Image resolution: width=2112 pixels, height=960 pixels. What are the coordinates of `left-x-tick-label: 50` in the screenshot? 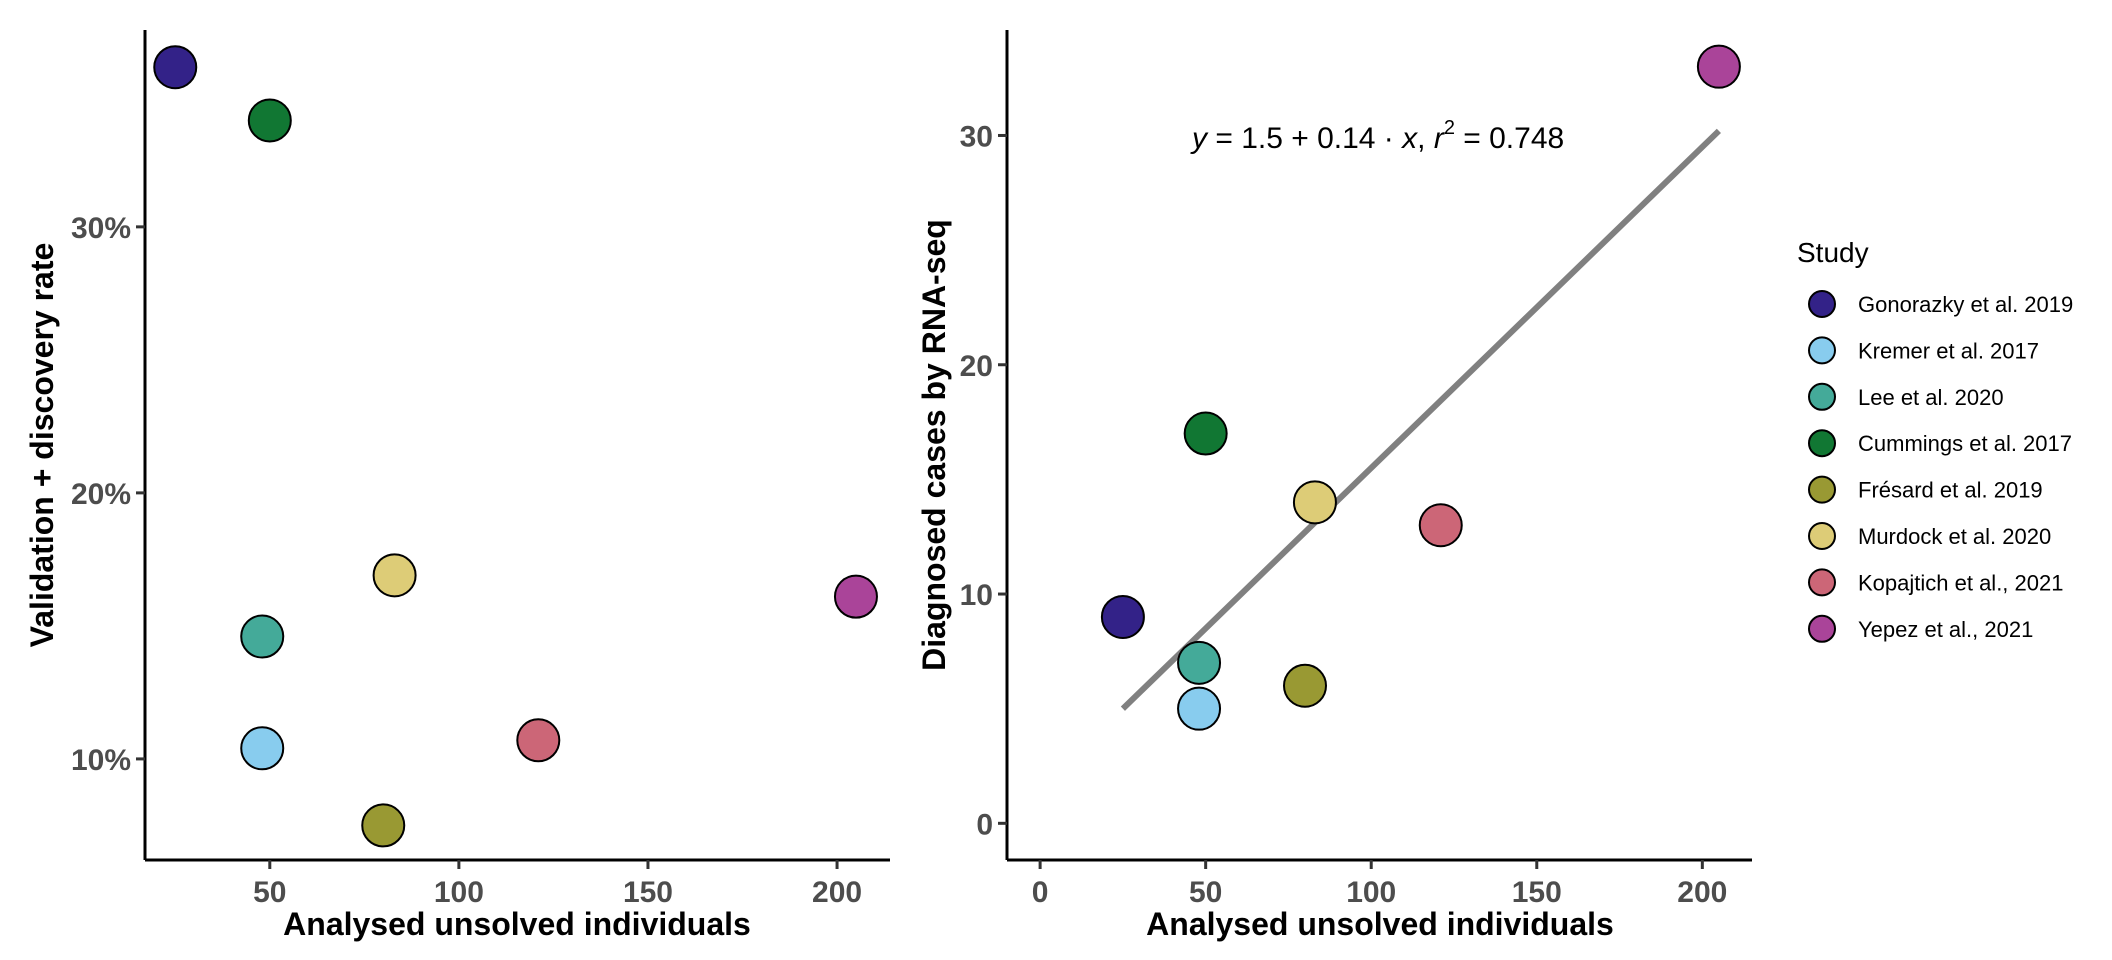 It's located at (269, 892).